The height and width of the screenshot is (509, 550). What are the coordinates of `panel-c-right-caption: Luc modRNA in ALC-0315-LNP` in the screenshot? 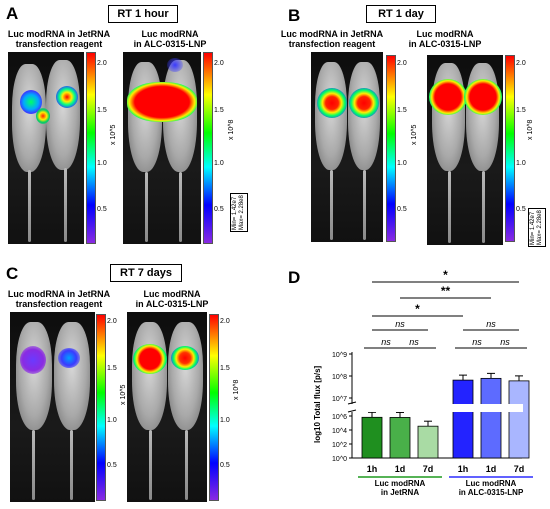 It's located at (172, 299).